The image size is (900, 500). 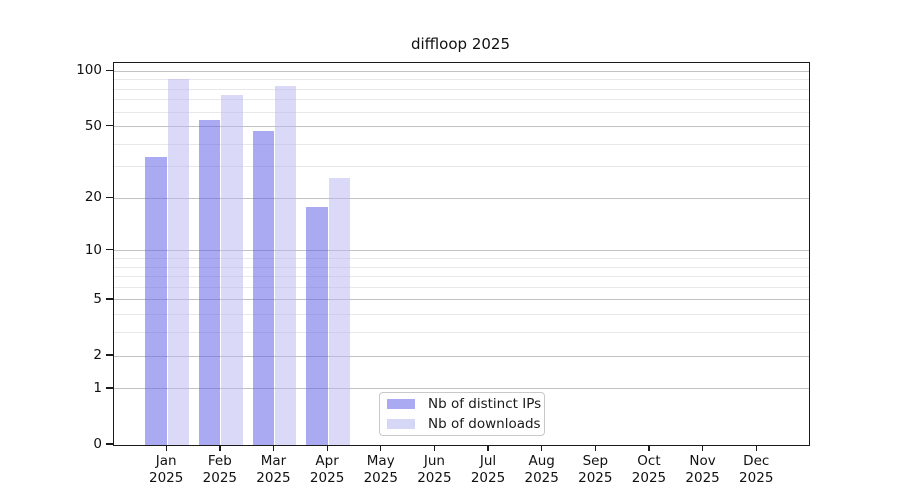 What do you see at coordinates (541, 469) in the screenshot?
I see `x-tick-label-aug: Aug 2025` at bounding box center [541, 469].